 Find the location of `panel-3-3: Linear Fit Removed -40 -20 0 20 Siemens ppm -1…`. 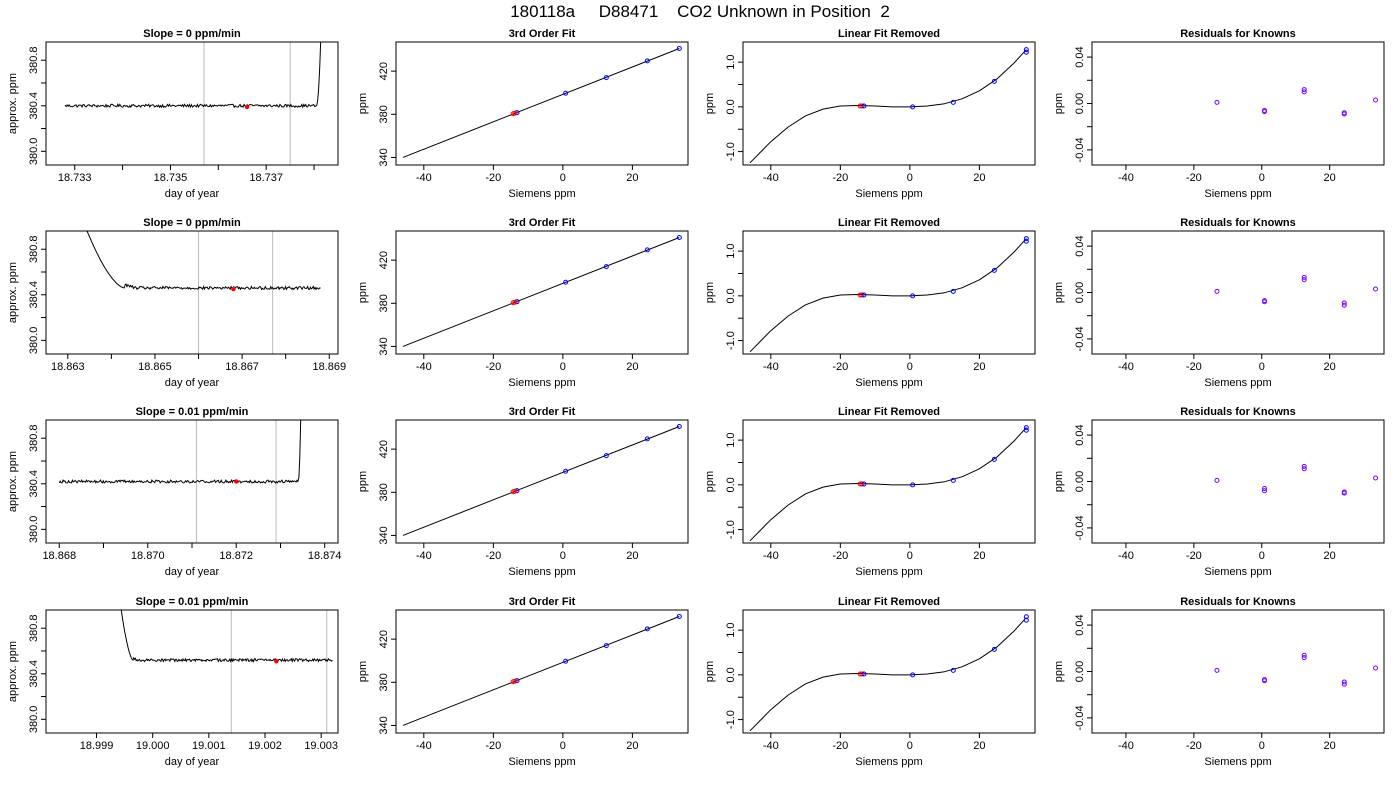

panel-3-3: Linear Fit Removed -40 -20 0 20 Siemens ppm -1… is located at coordinates (870, 492).